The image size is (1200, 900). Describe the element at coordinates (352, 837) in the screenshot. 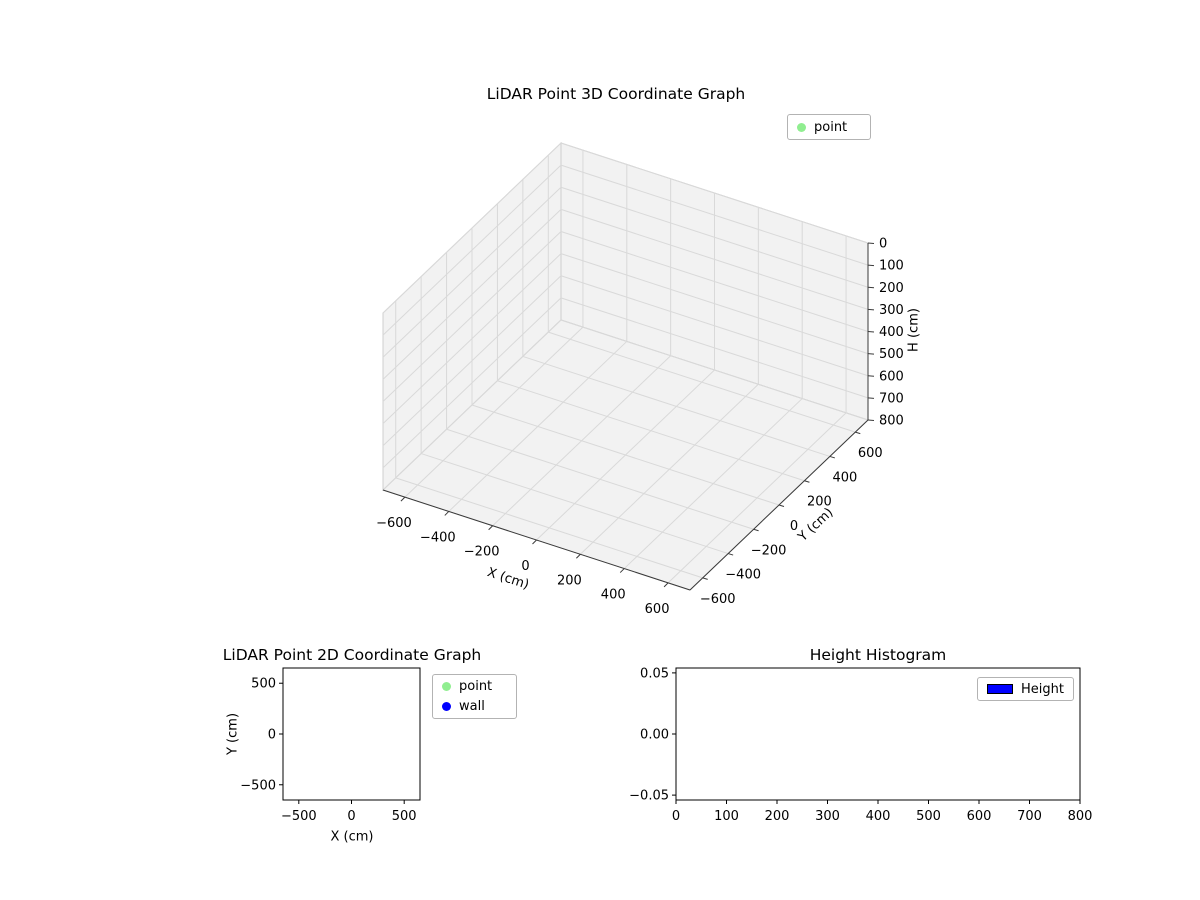

I see `plot2d-x-axis-label: X (cm)` at that location.